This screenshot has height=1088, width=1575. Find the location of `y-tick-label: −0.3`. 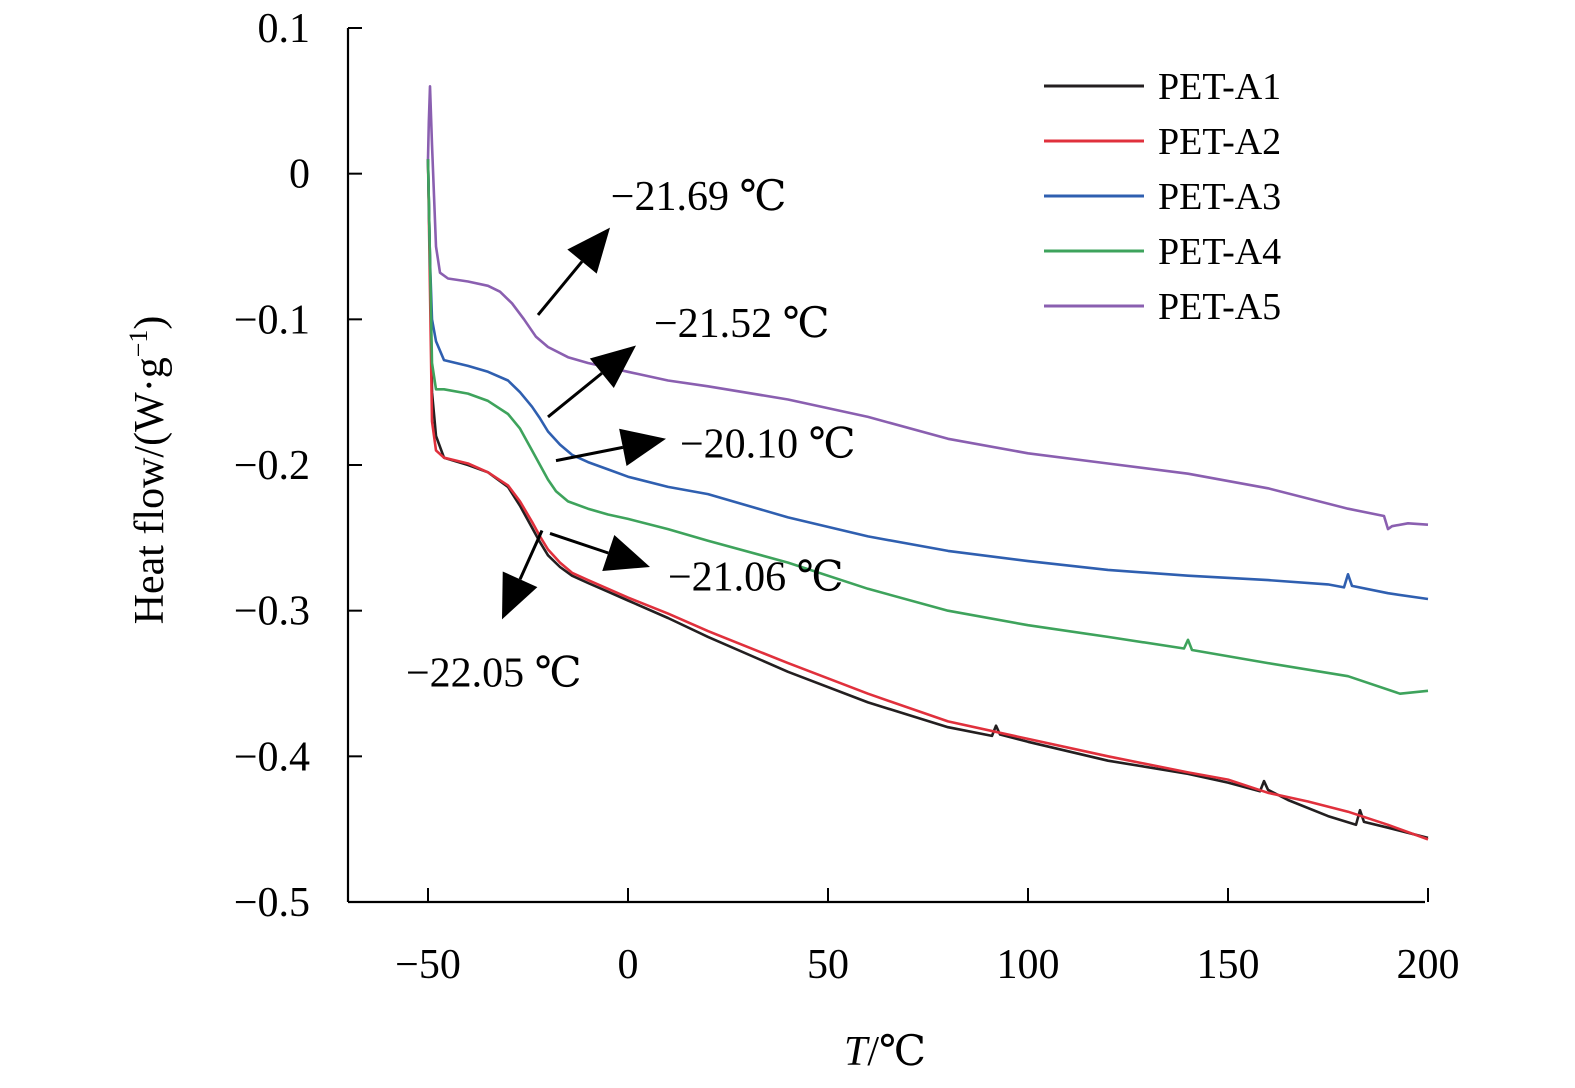

y-tick-label: −0.3 is located at coordinates (272, 612).